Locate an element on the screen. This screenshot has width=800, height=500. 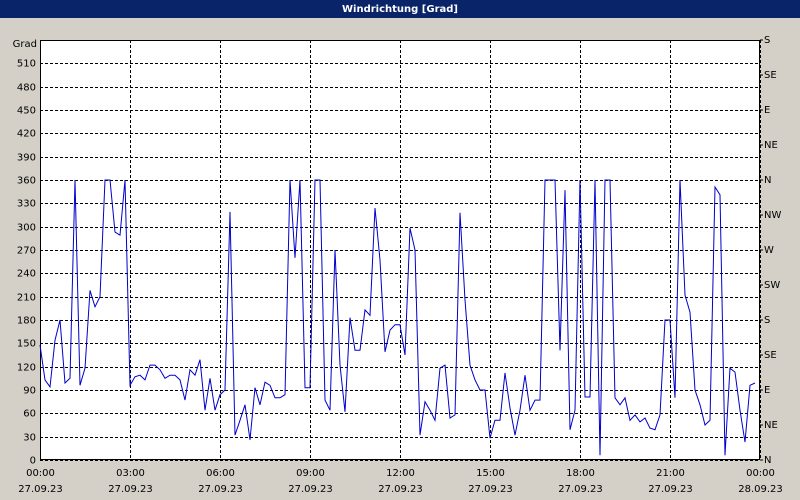
x-tick-label: 09:00 is located at coordinates (310, 473).